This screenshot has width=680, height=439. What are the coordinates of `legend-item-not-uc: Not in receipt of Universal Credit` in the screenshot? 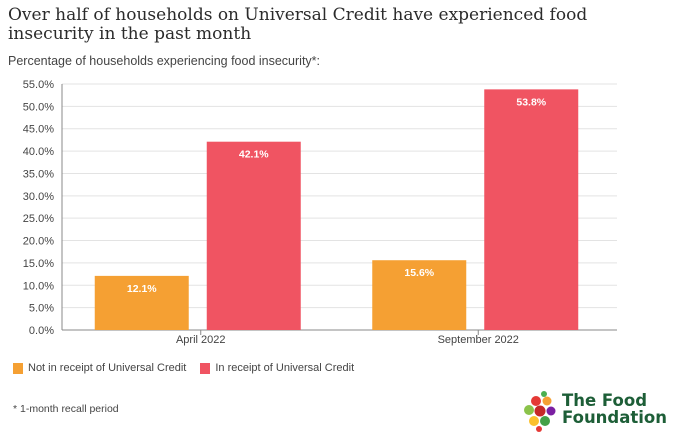 It's located at (99, 368).